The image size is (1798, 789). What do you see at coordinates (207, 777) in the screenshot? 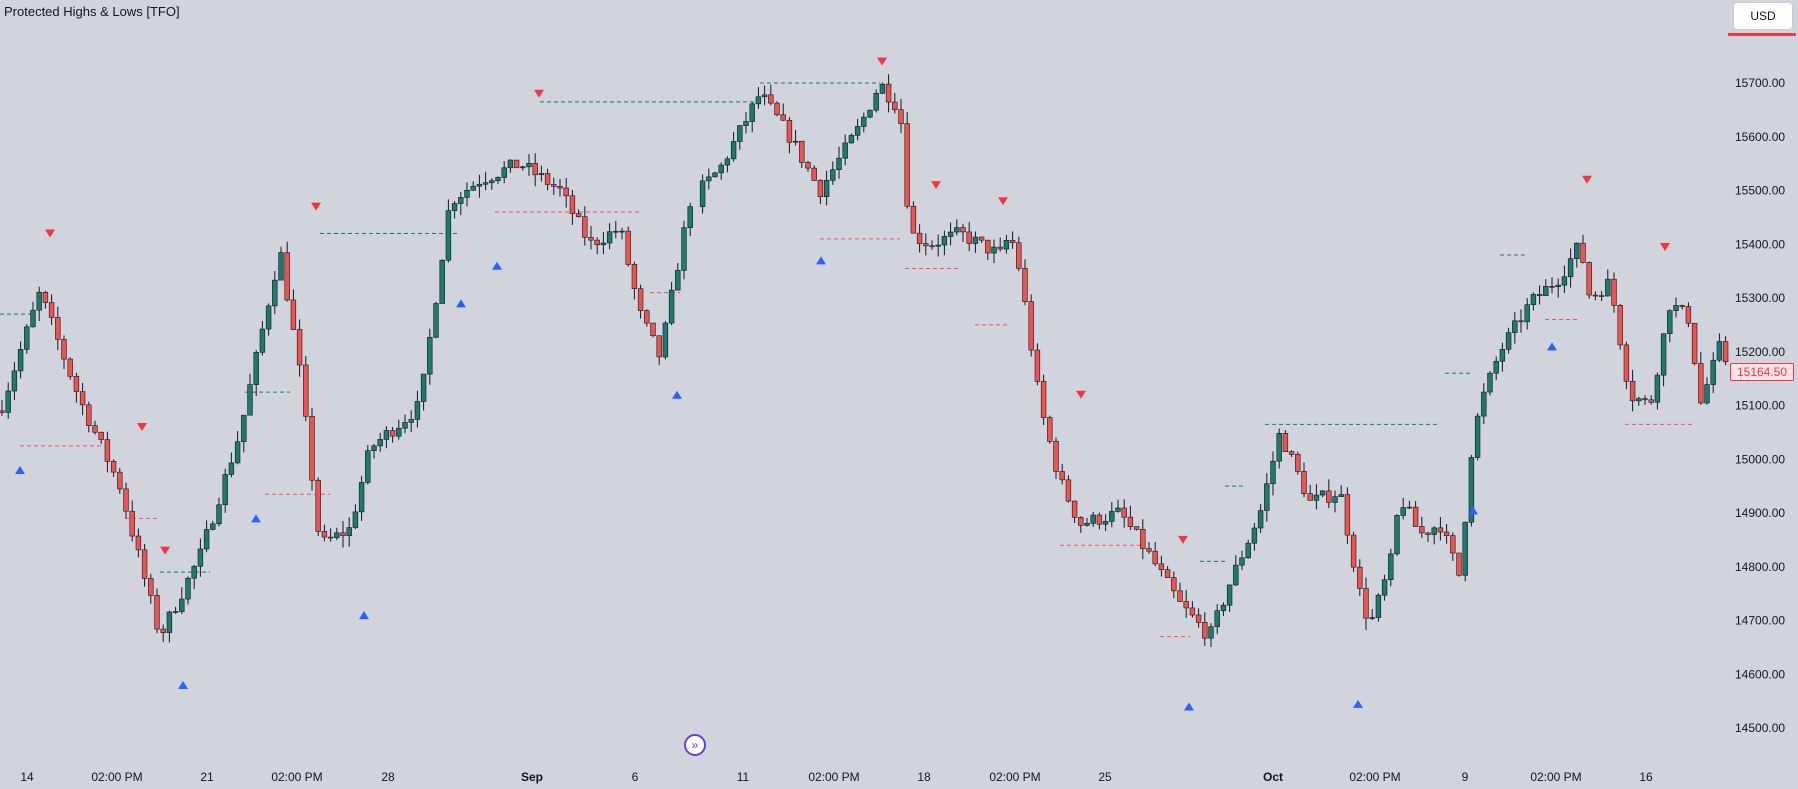
I see `time-tick-label: 21` at bounding box center [207, 777].